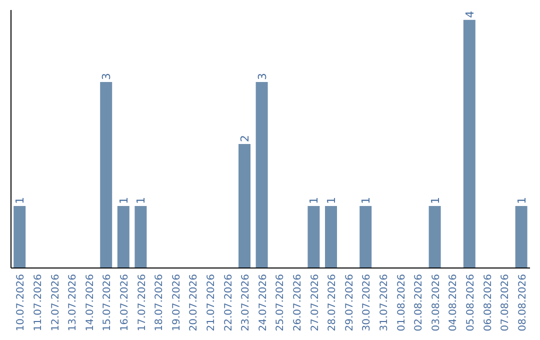 The width and height of the screenshot is (540, 340). Describe the element at coordinates (298, 303) in the screenshot. I see `x-tick-label: 26.07.2026` at that location.